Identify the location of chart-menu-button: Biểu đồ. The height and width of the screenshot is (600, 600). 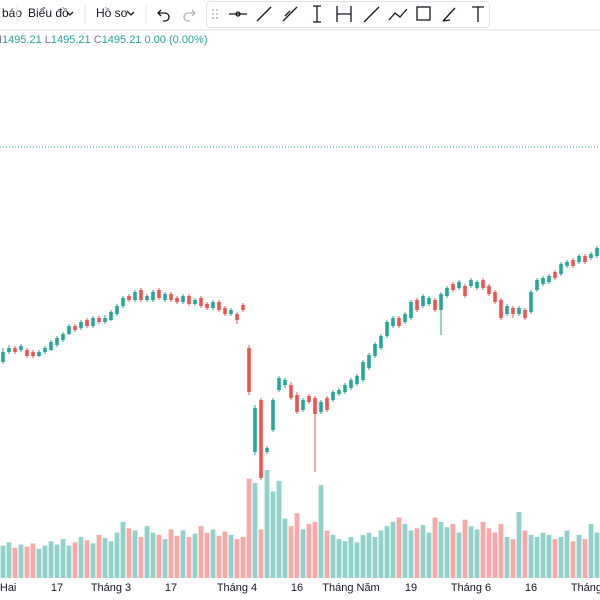
(48, 13).